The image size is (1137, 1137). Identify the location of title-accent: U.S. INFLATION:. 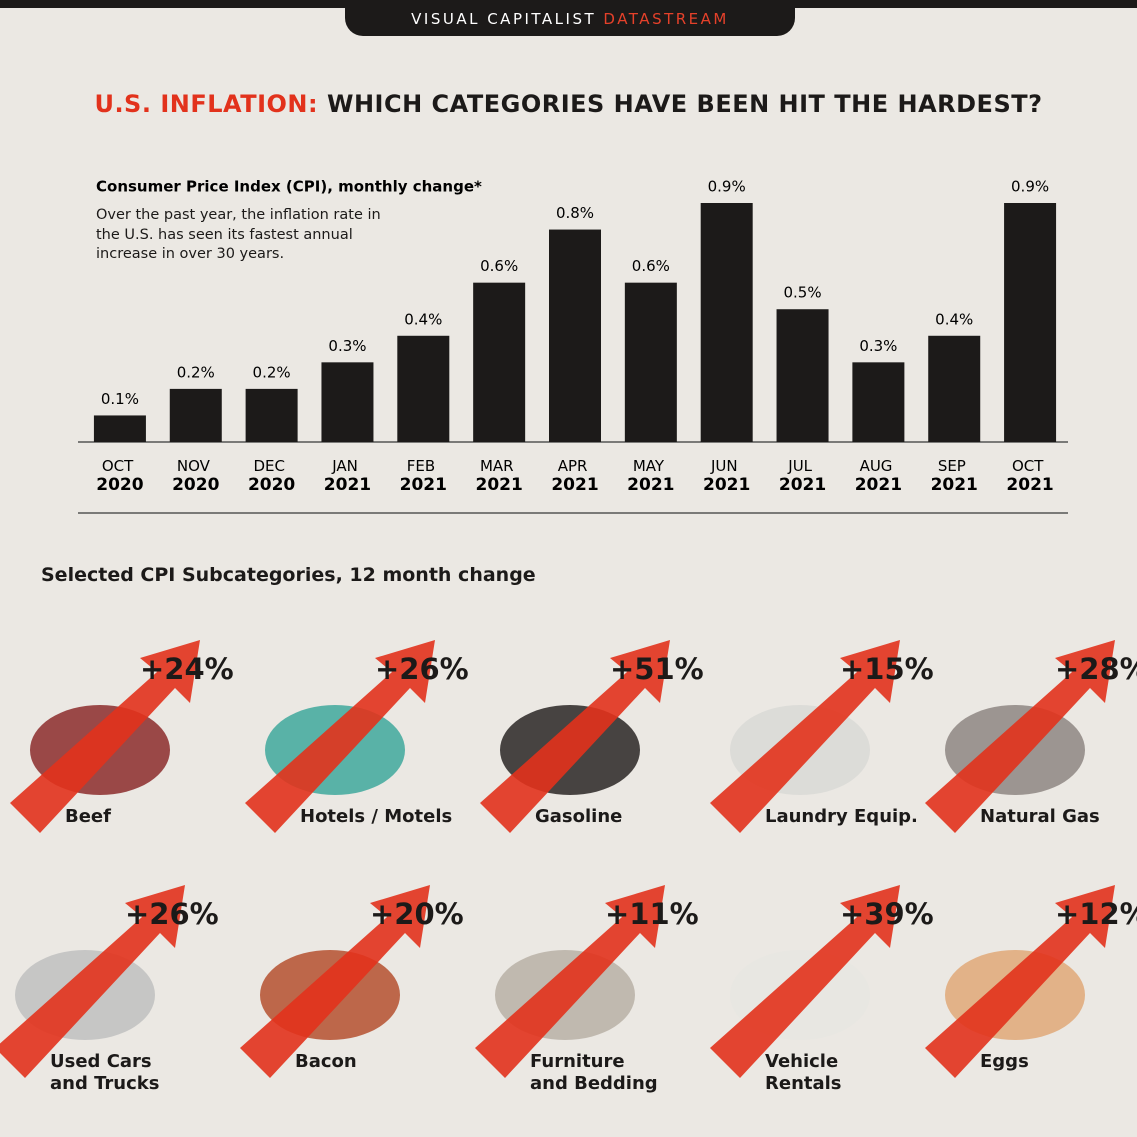
(206, 104).